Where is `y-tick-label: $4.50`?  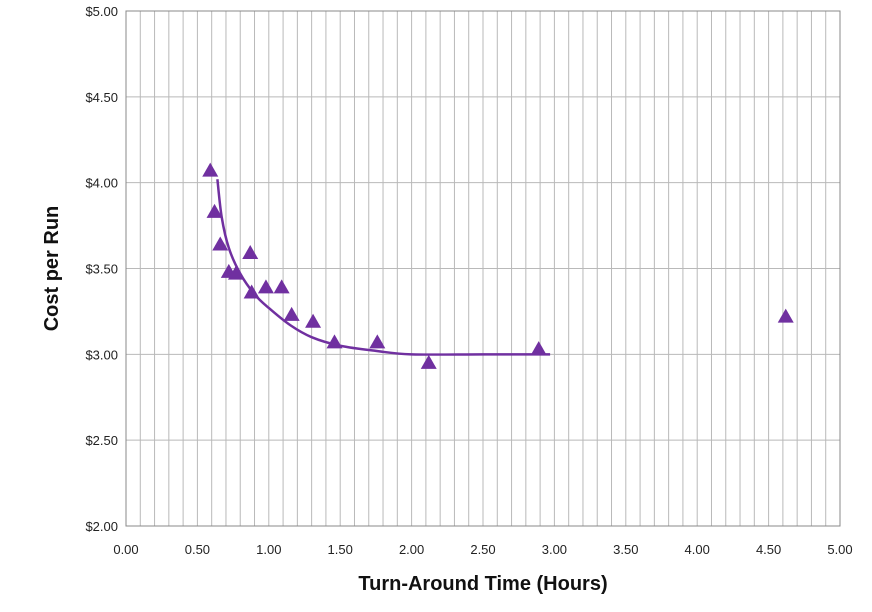
y-tick-label: $4.50 is located at coordinates (101, 97).